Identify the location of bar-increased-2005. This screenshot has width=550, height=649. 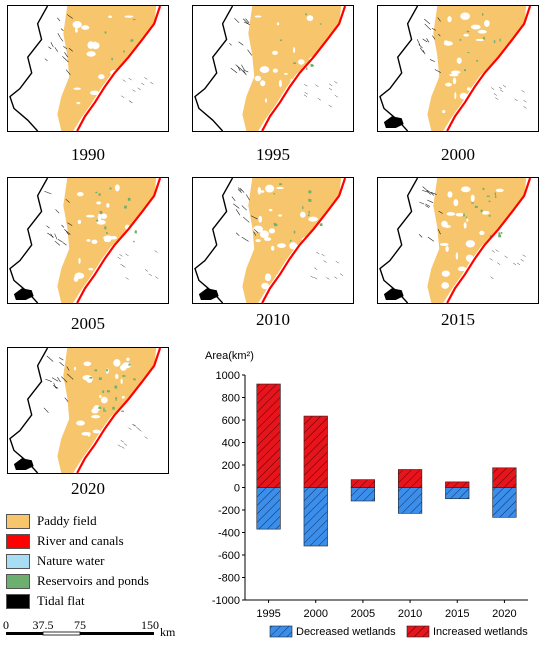
(363, 483).